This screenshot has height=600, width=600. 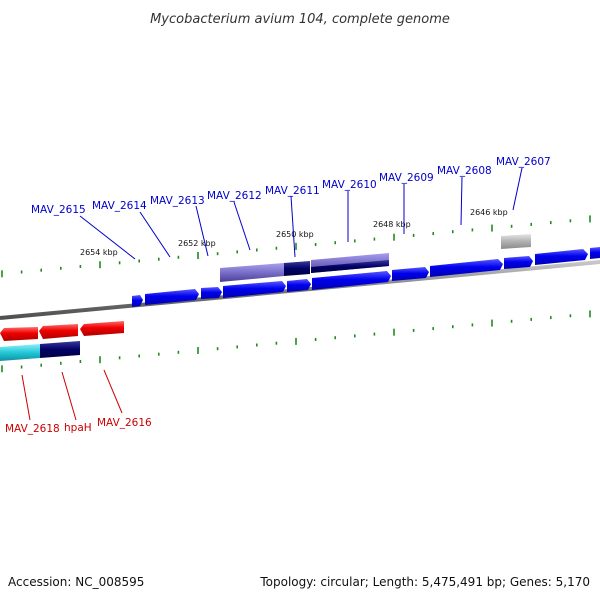 What do you see at coordinates (406, 178) in the screenshot?
I see `gene-label-mav-2609: MAV_2609` at bounding box center [406, 178].